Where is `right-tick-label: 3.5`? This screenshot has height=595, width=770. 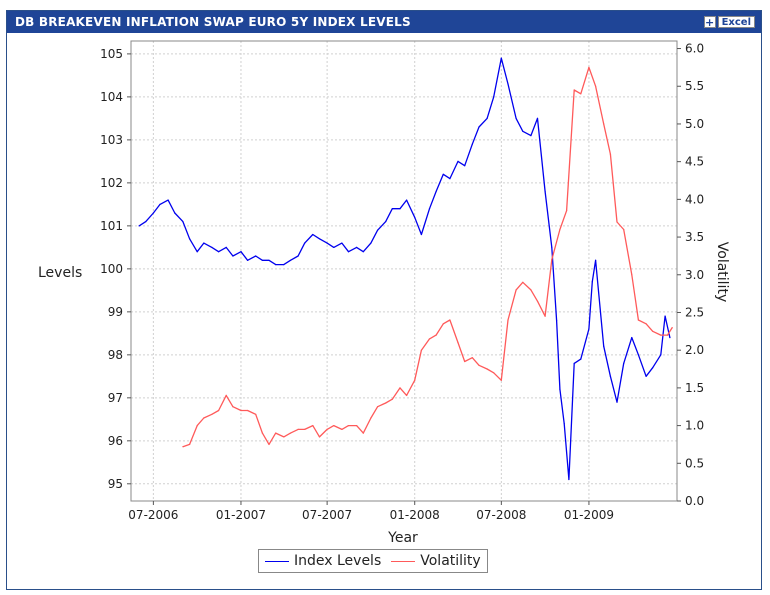
right-tick-label: 3.5 is located at coordinates (694, 237).